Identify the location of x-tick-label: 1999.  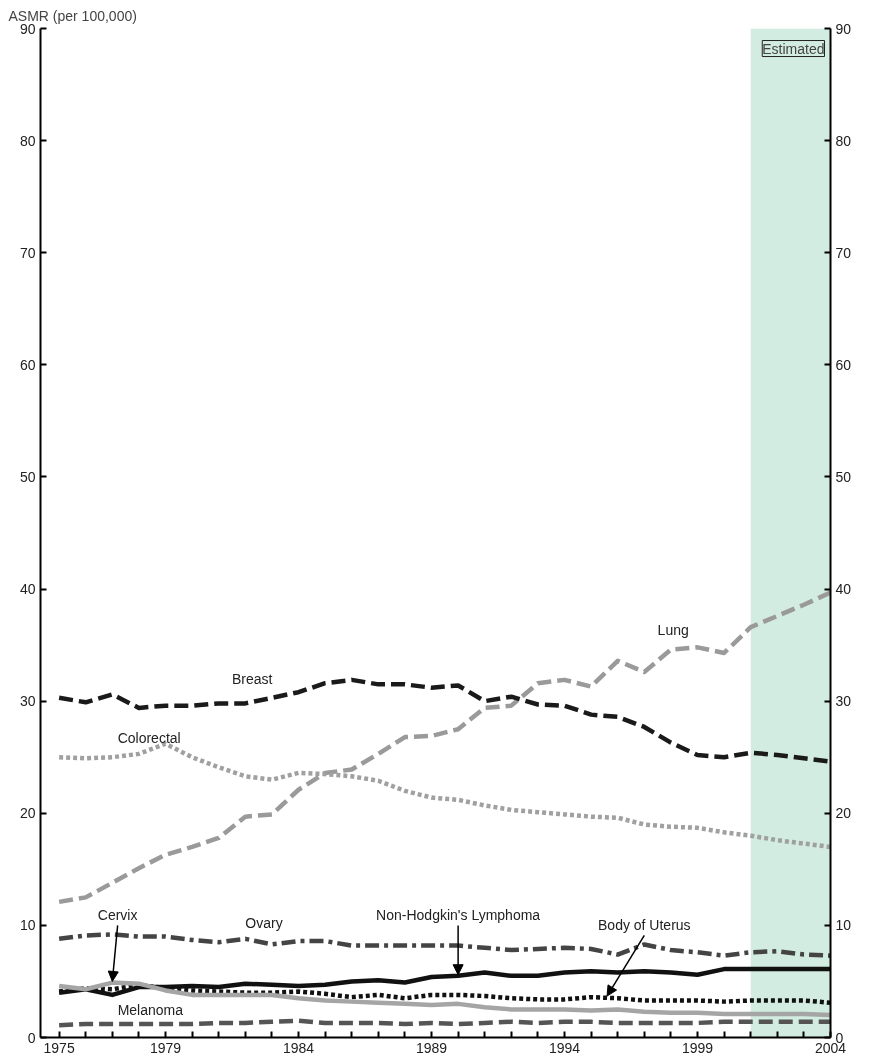
(697, 1047).